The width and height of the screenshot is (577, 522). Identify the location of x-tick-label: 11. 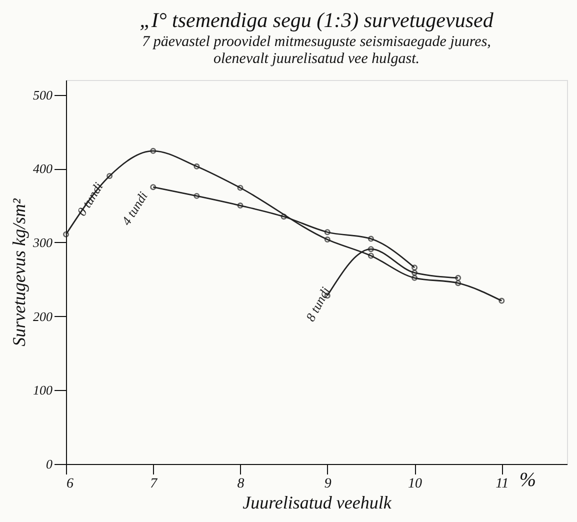
(502, 484).